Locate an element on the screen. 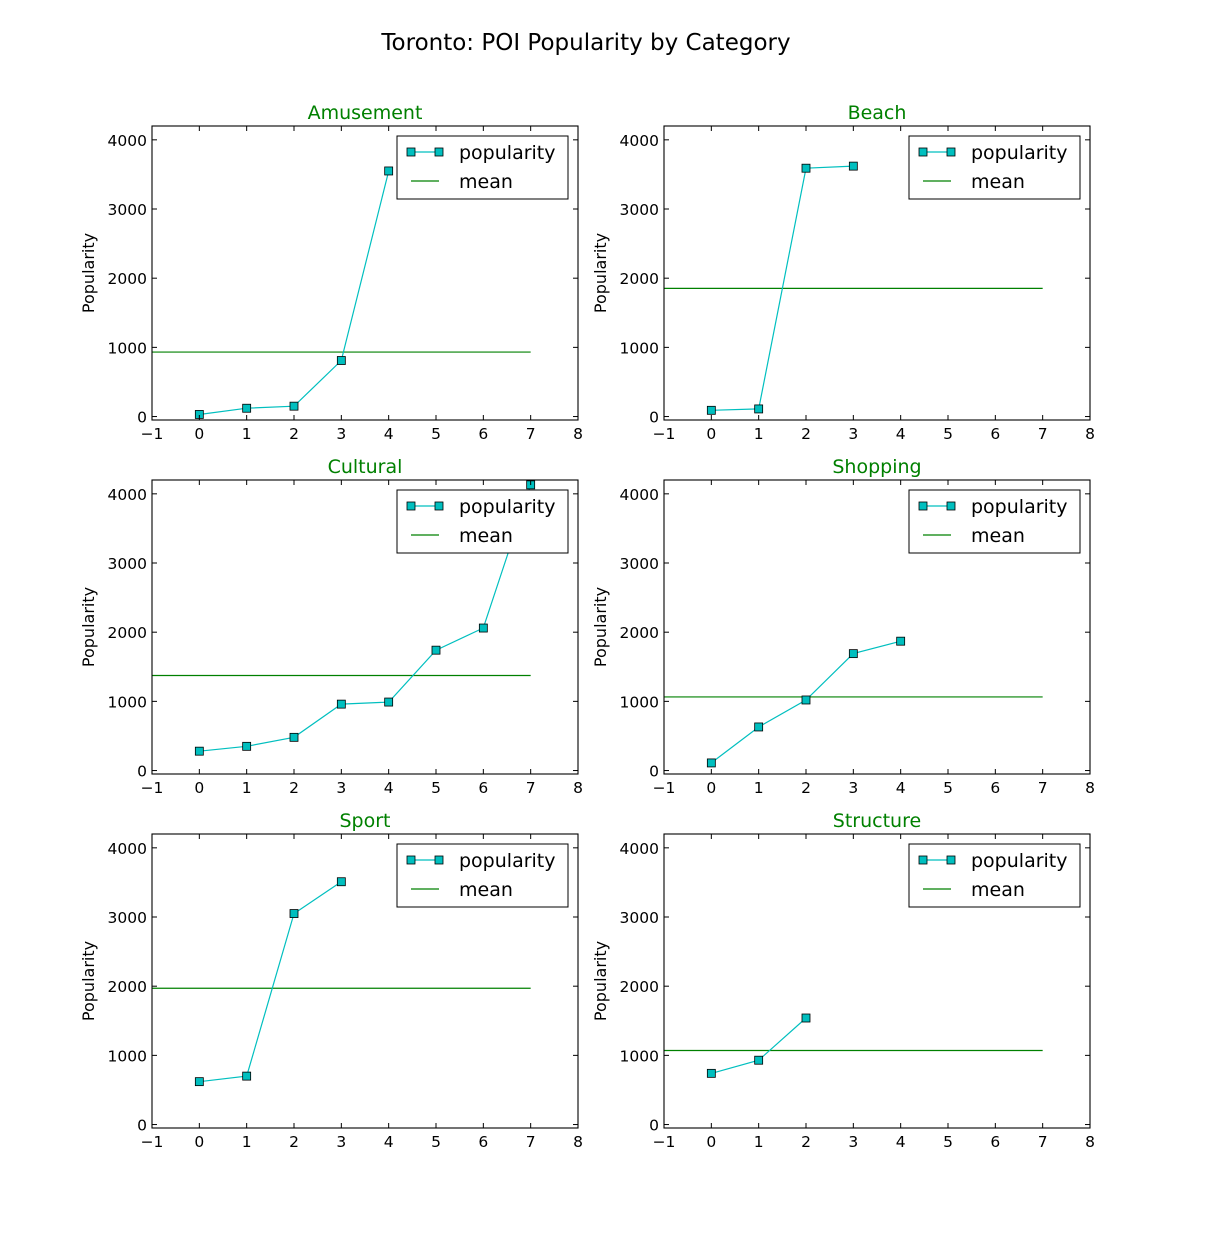 The image size is (1212, 1255). subplot-title: Shopping is located at coordinates (876, 467).